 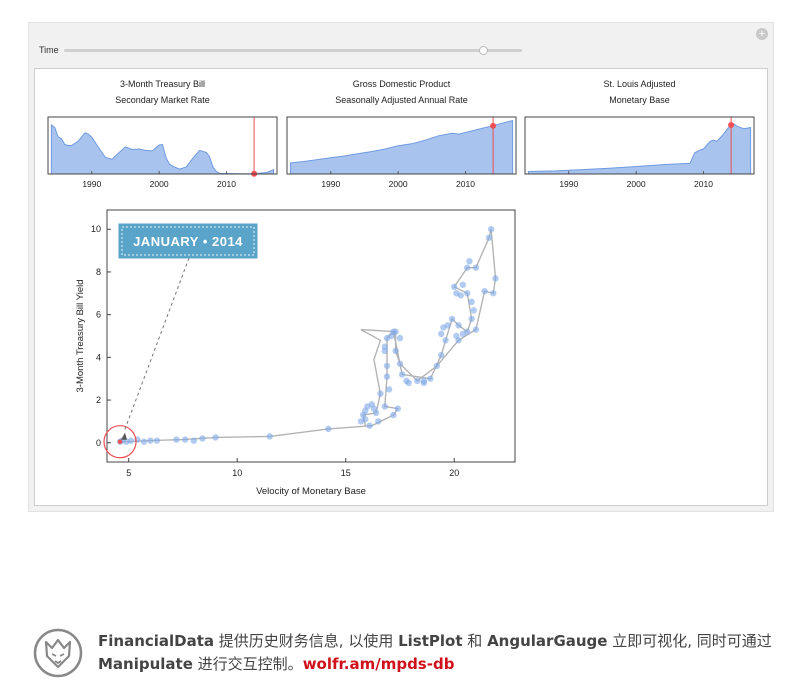 What do you see at coordinates (346, 473) in the screenshot?
I see `scatter-xtick-label: 15` at bounding box center [346, 473].